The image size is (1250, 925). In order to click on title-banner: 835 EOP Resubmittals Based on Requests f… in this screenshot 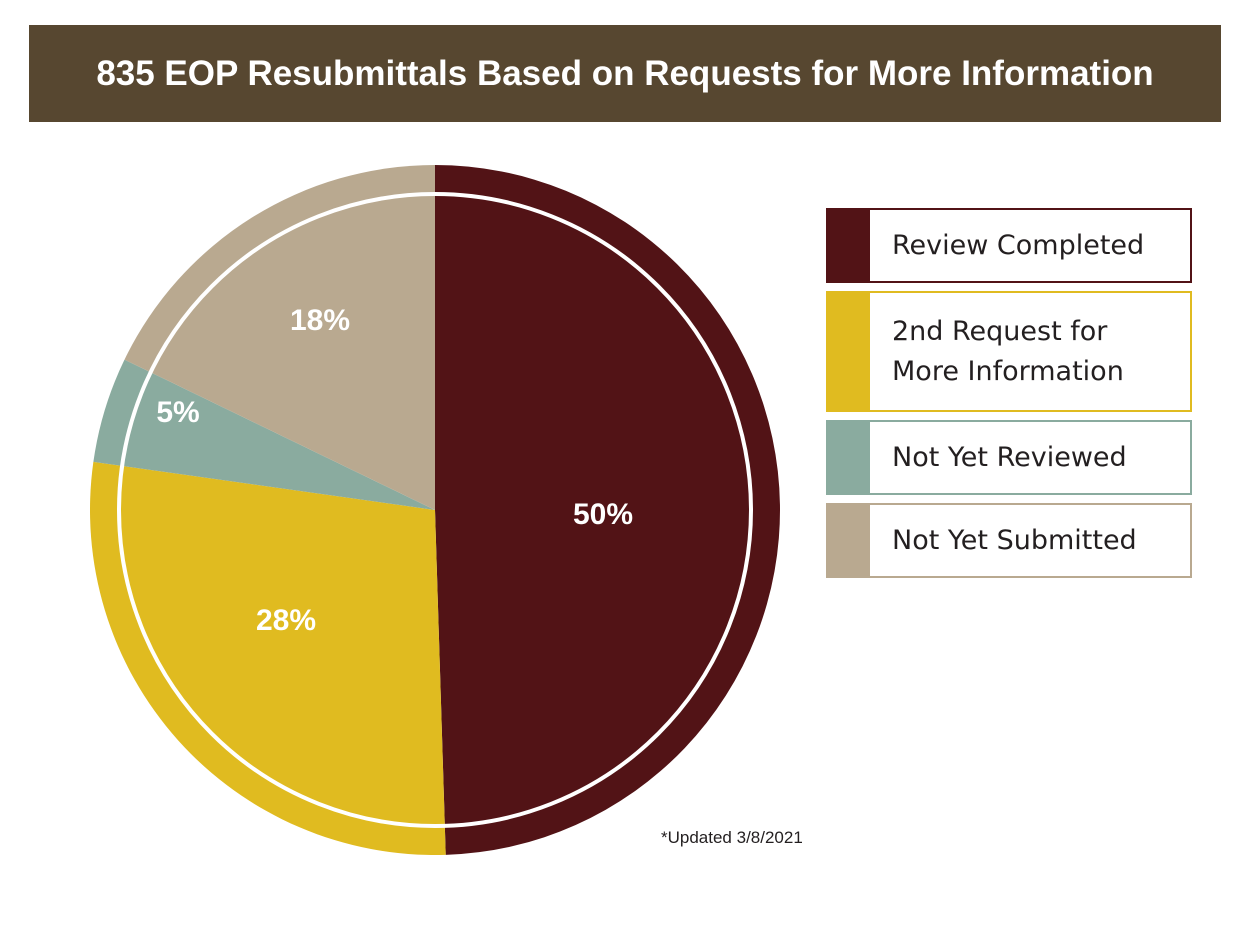, I will do `click(625, 73)`.